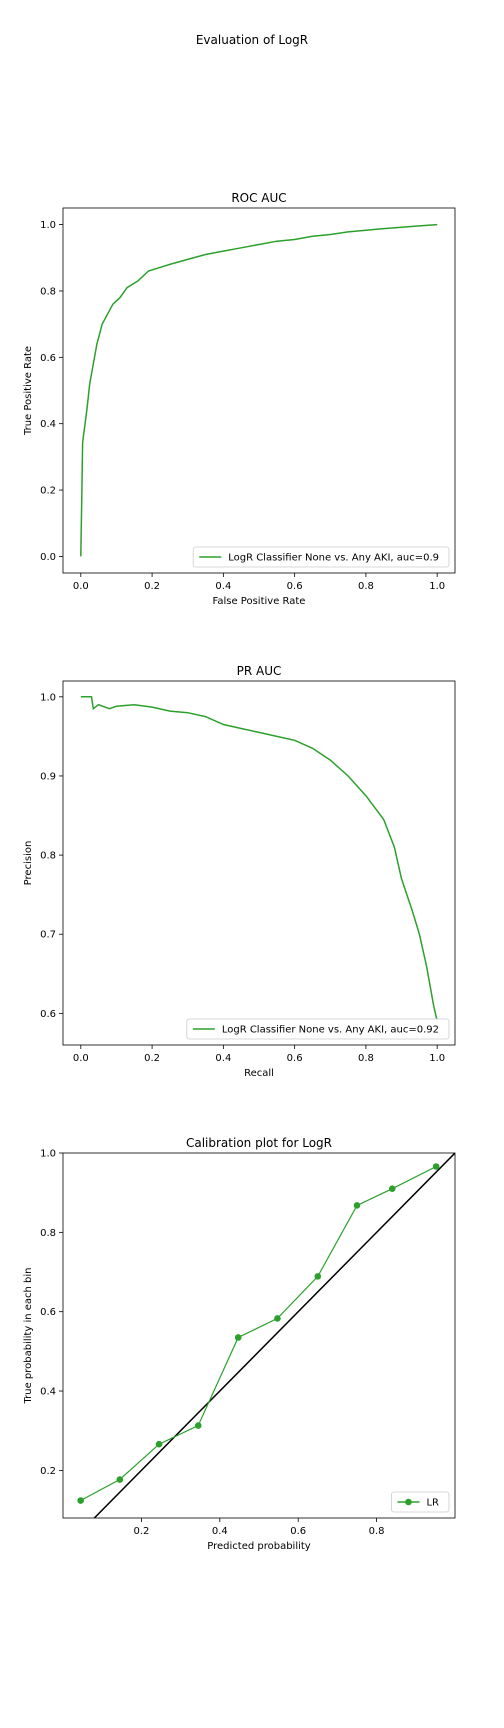 This screenshot has width=504, height=1728. I want to click on y-tick-label: 0.7, so click(48, 935).